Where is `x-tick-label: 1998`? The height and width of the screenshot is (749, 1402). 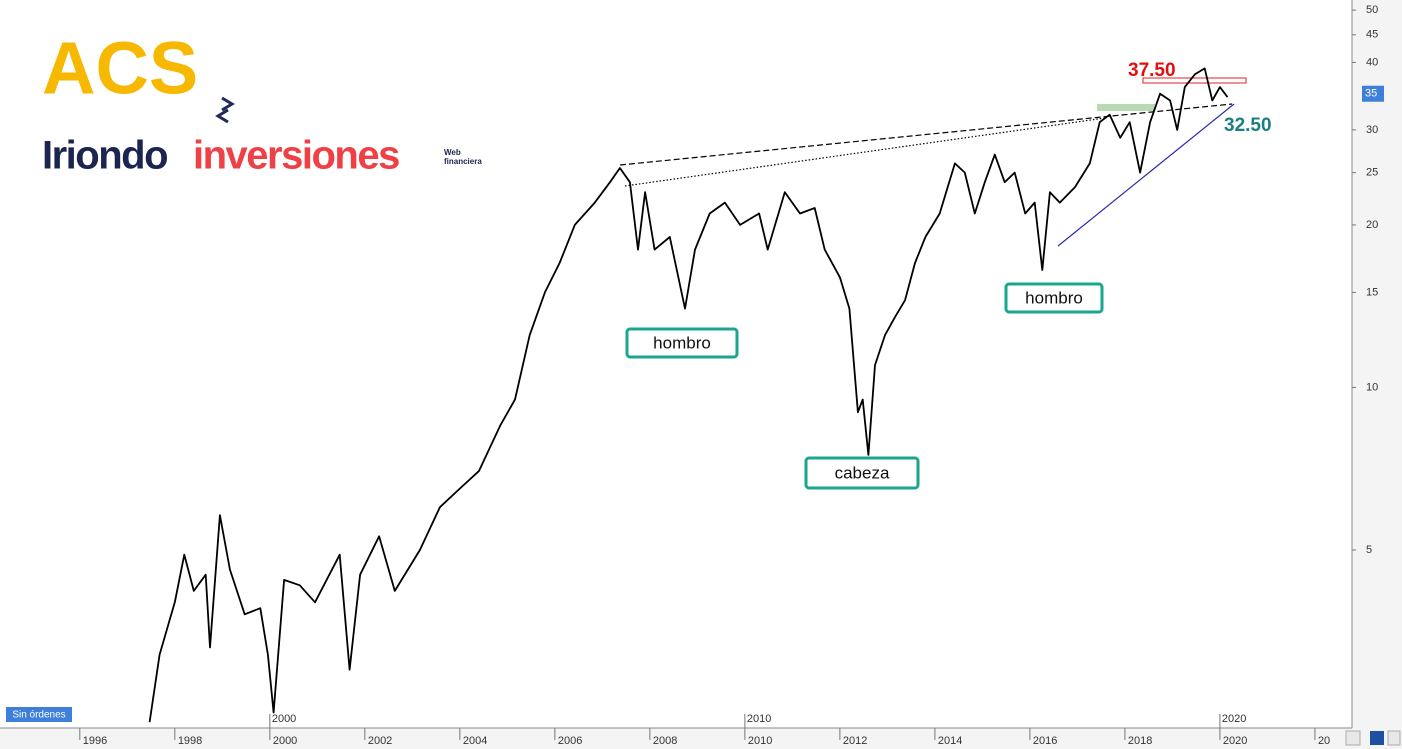 x-tick-label: 1998 is located at coordinates (190, 741).